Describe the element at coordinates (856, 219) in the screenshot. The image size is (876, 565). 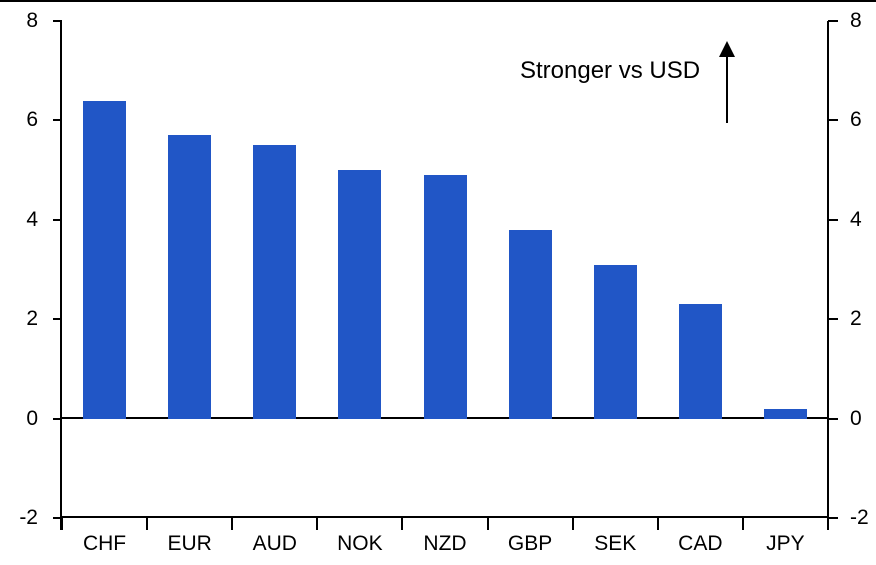
I see `y-tick-label-right: 4` at that location.